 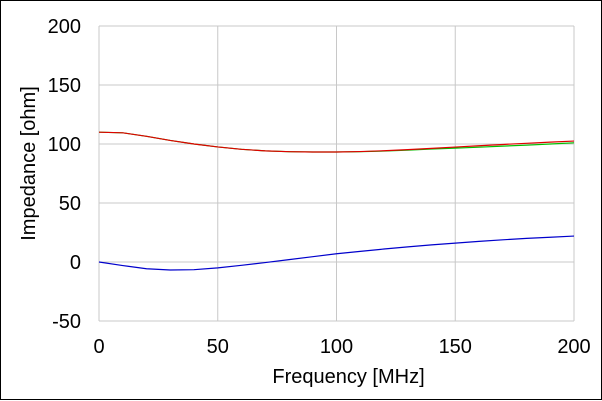 I want to click on y-tick-label: 150, so click(x=64, y=86).